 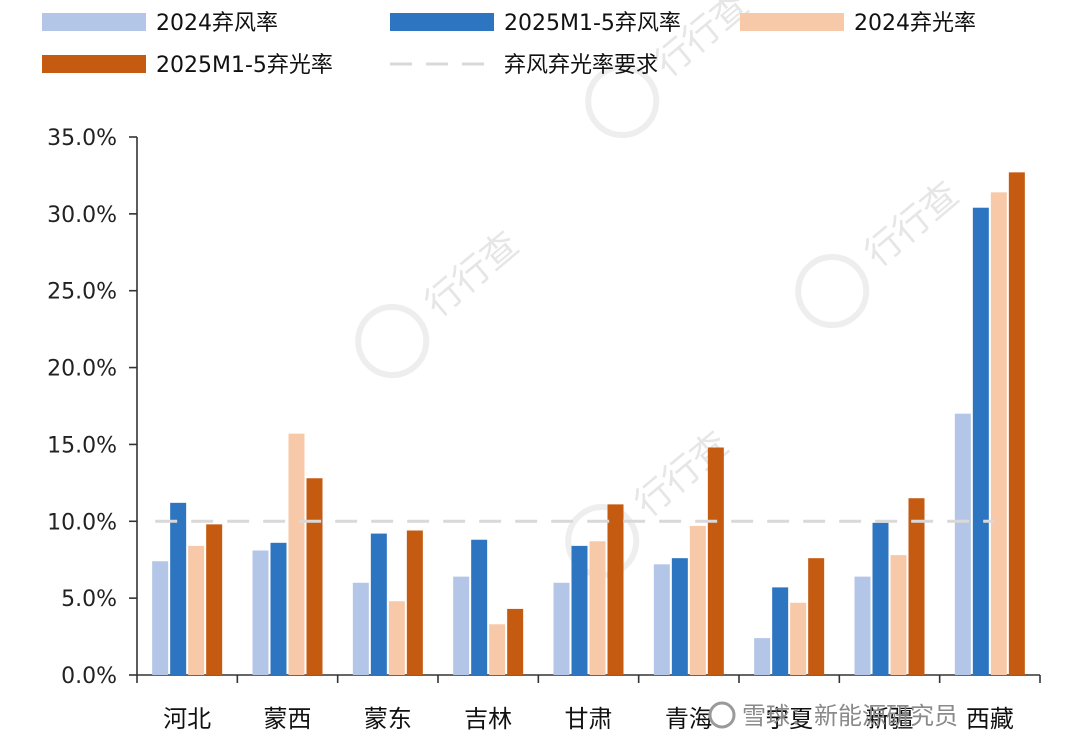 What do you see at coordinates (589, 719) in the screenshot?
I see `x-category-label-4: 甘肃` at bounding box center [589, 719].